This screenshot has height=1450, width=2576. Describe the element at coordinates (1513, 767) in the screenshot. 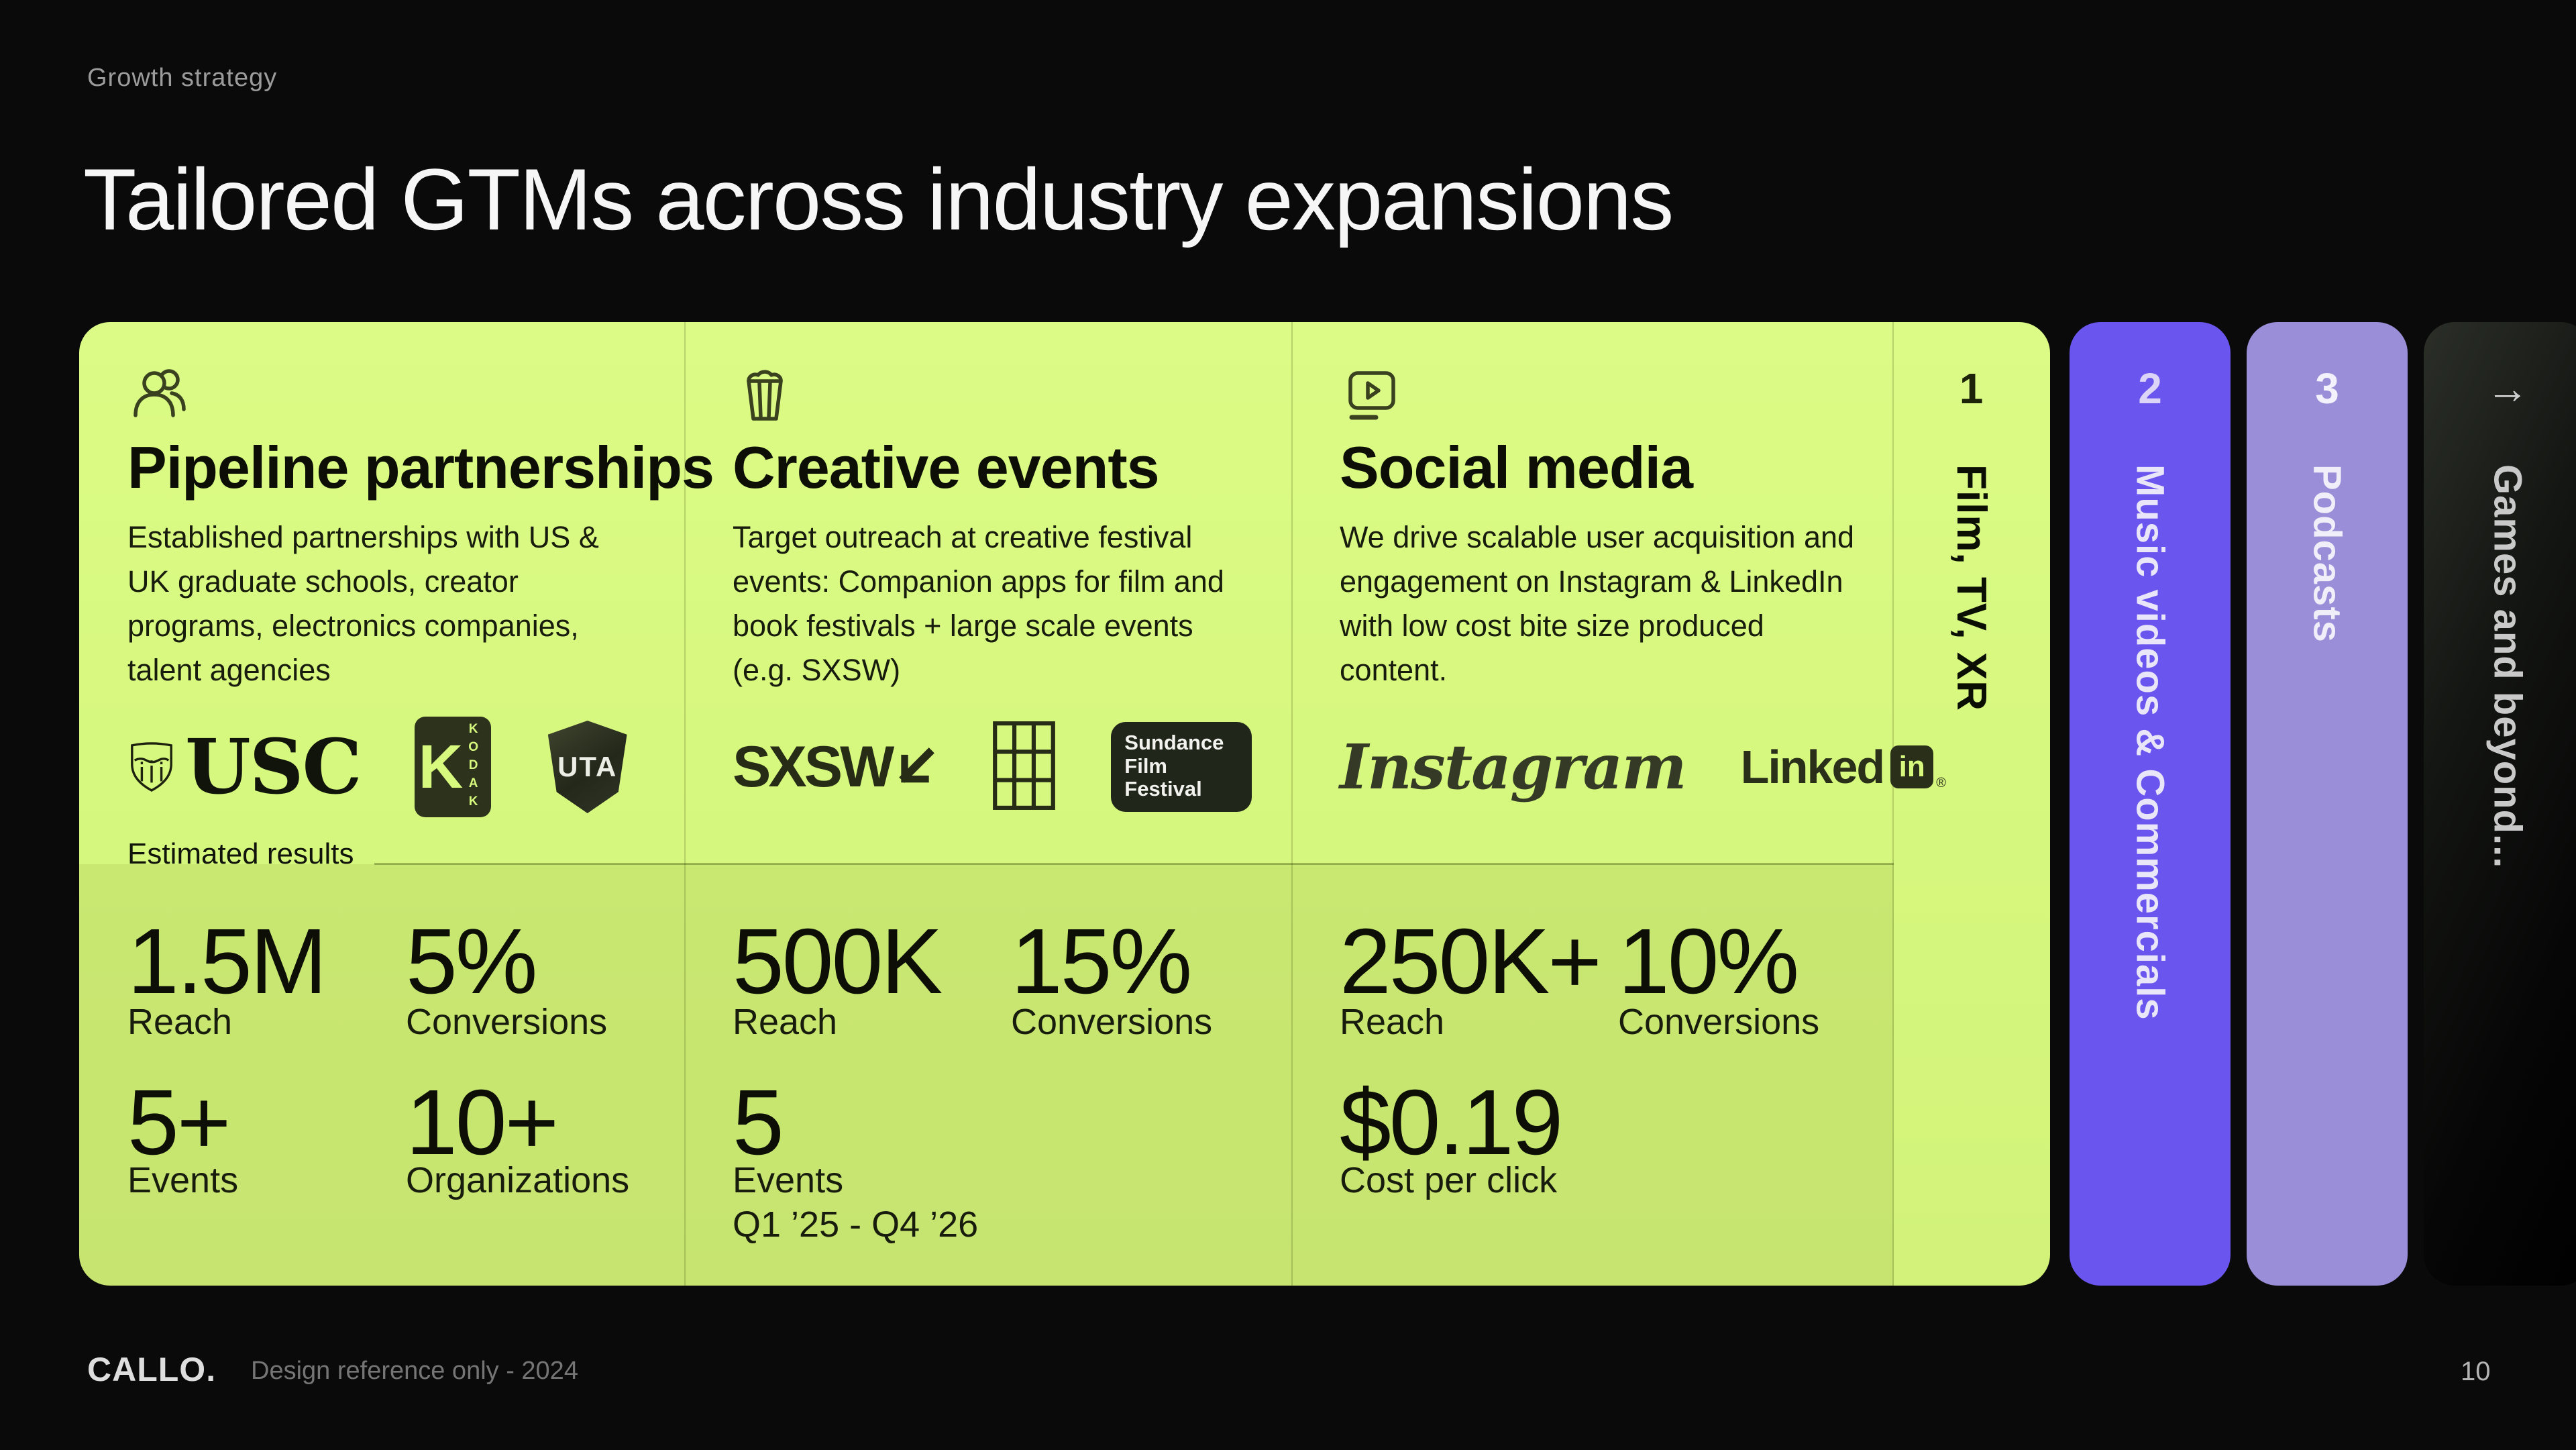

I see `instagram-logo: Instagram` at that location.